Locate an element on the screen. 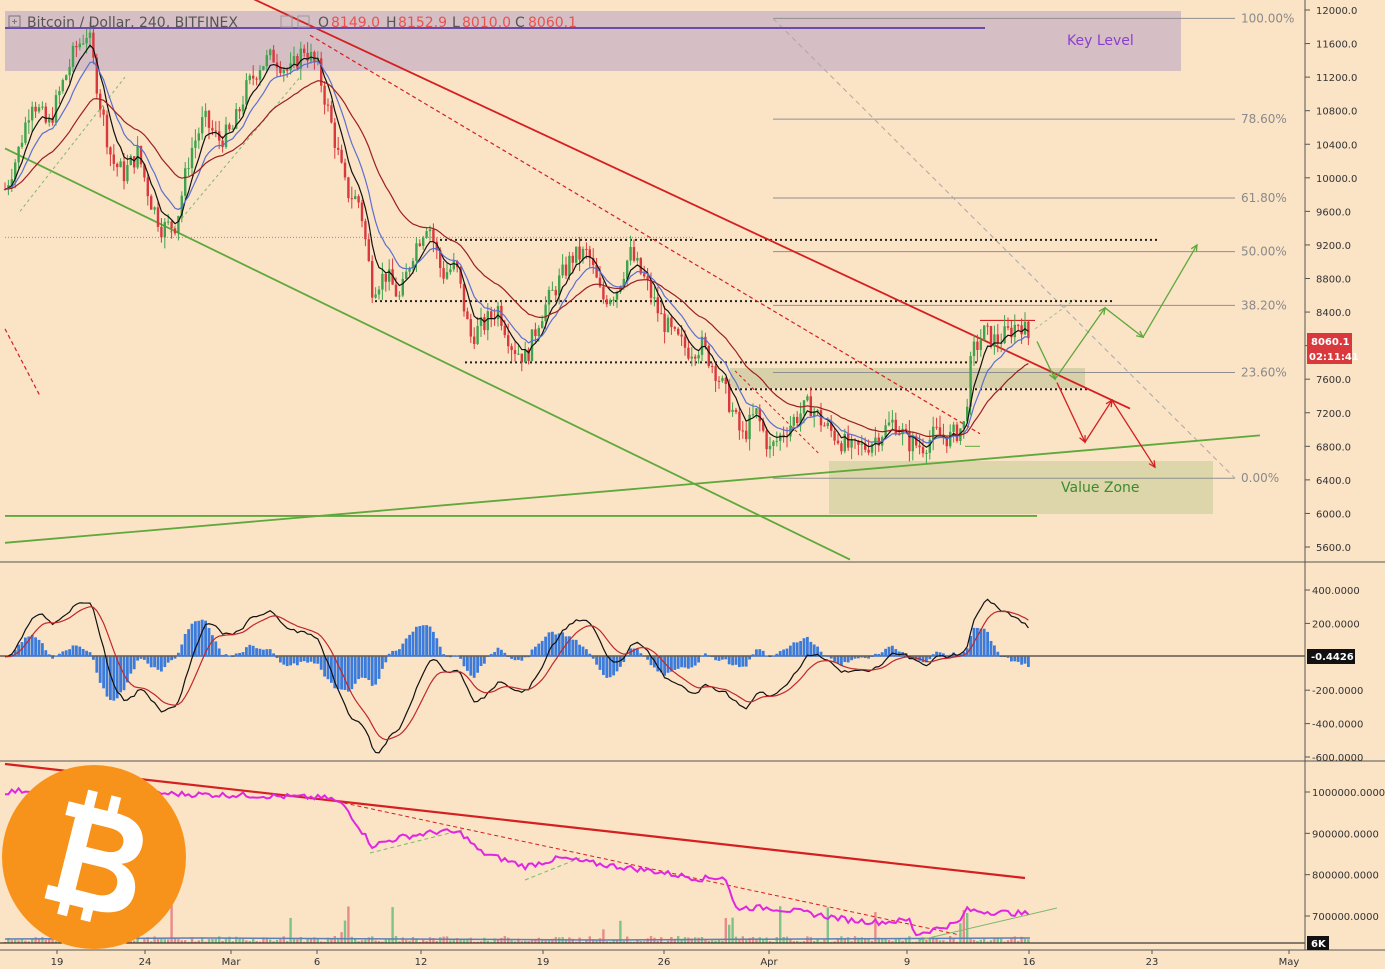 The image size is (1385, 969). settings-icon is located at coordinates (303, 21).